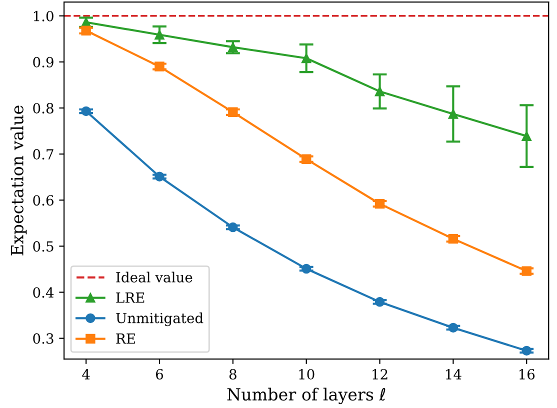 The width and height of the screenshot is (557, 408). What do you see at coordinates (43, 154) in the screenshot?
I see `y-tick-label: 0.7` at bounding box center [43, 154].